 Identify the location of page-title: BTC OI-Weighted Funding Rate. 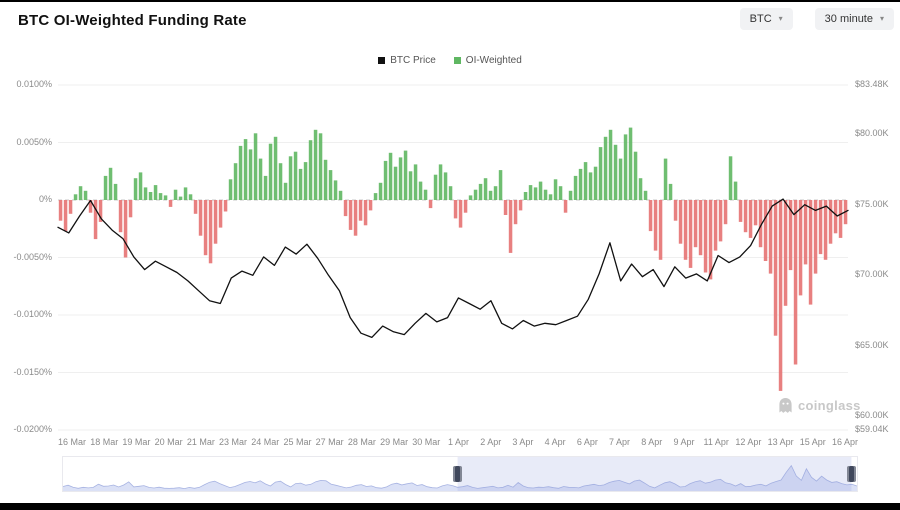
(132, 20).